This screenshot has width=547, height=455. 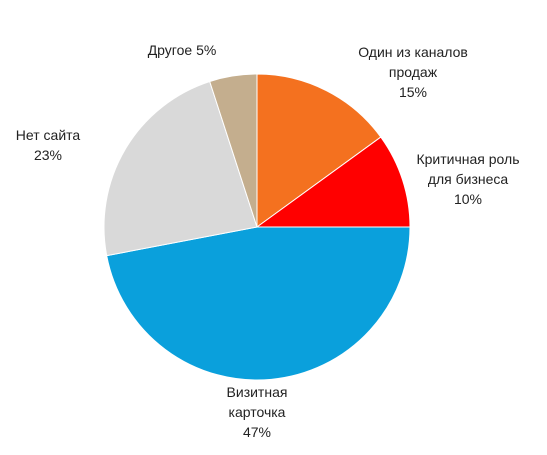 I want to click on data-label: Нет сайта 23%, so click(x=48, y=145).